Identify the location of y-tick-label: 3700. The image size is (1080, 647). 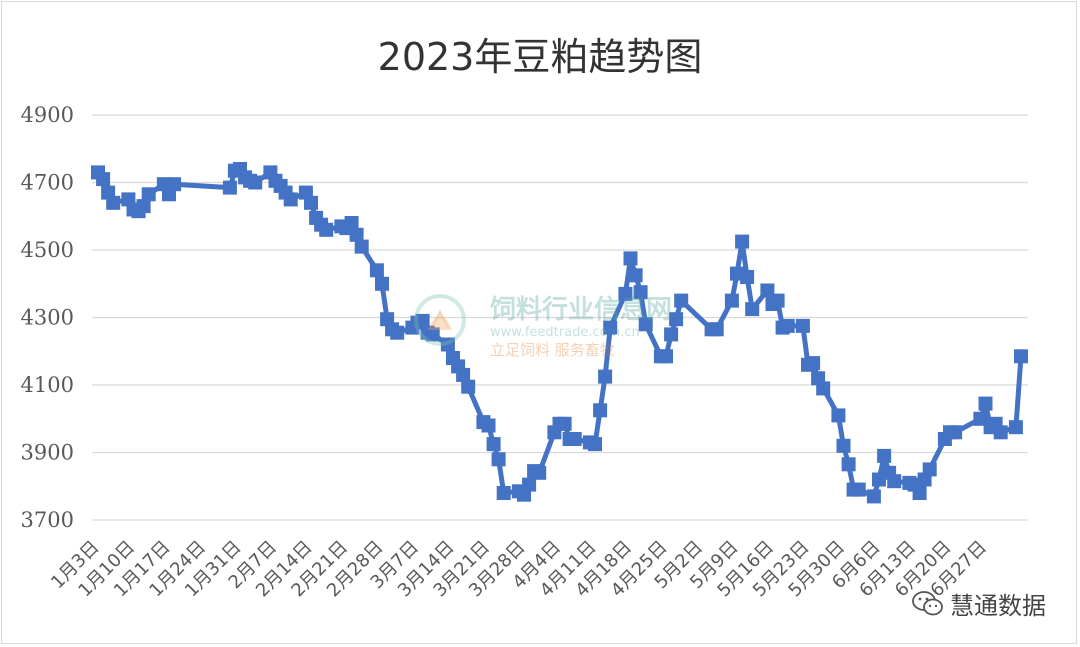
(47, 520).